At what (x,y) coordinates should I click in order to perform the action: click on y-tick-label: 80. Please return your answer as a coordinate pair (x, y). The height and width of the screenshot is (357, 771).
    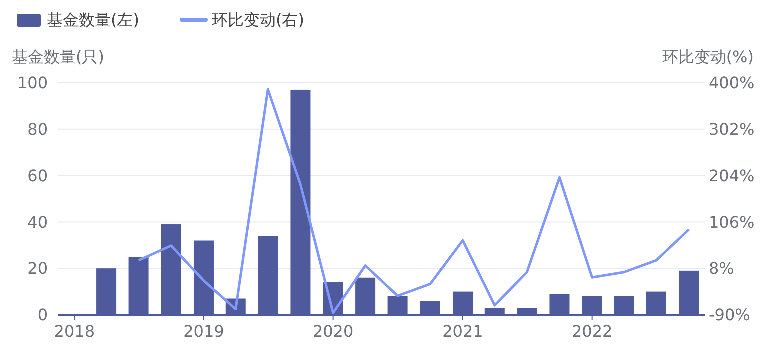
    Looking at the image, I should click on (38, 129).